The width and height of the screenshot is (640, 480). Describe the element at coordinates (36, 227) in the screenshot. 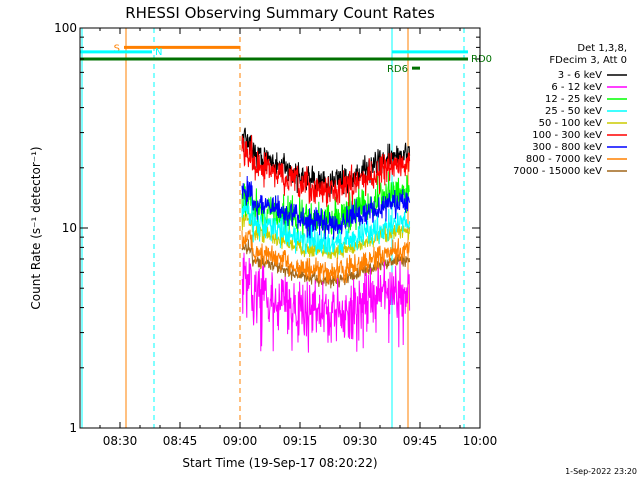

I see `y-axis-label: Count Rate (s⁻¹ detector⁻¹)` at that location.